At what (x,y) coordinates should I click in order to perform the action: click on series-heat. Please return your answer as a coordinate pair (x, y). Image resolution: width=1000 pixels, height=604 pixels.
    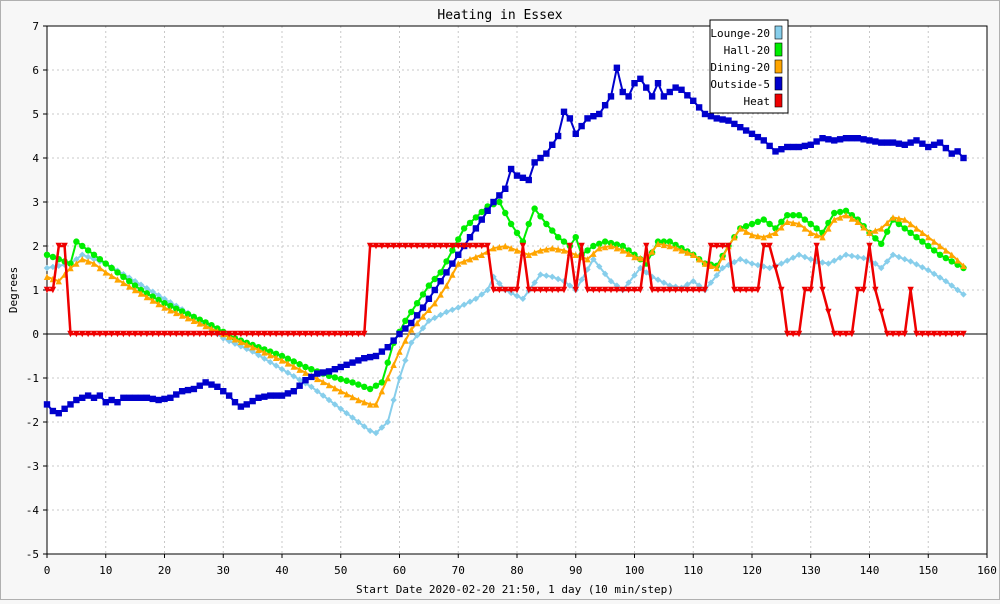
    Looking at the image, I should click on (505, 290).